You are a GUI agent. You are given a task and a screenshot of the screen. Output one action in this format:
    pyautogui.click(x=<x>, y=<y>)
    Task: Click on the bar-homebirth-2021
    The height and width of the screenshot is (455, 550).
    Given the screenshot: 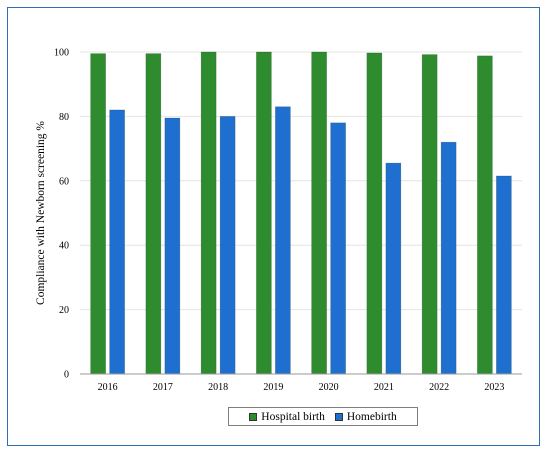 What is the action you would take?
    pyautogui.click(x=393, y=268)
    